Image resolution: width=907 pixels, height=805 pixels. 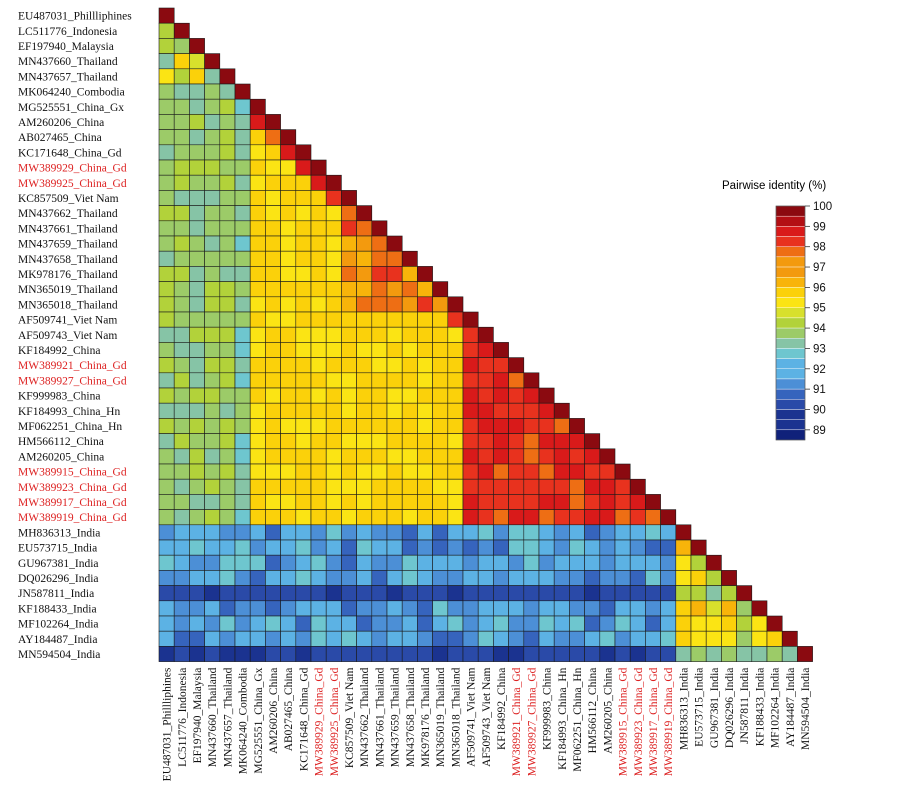 What do you see at coordinates (213, 717) in the screenshot?
I see `column-label: MN437660_Thailand` at bounding box center [213, 717].